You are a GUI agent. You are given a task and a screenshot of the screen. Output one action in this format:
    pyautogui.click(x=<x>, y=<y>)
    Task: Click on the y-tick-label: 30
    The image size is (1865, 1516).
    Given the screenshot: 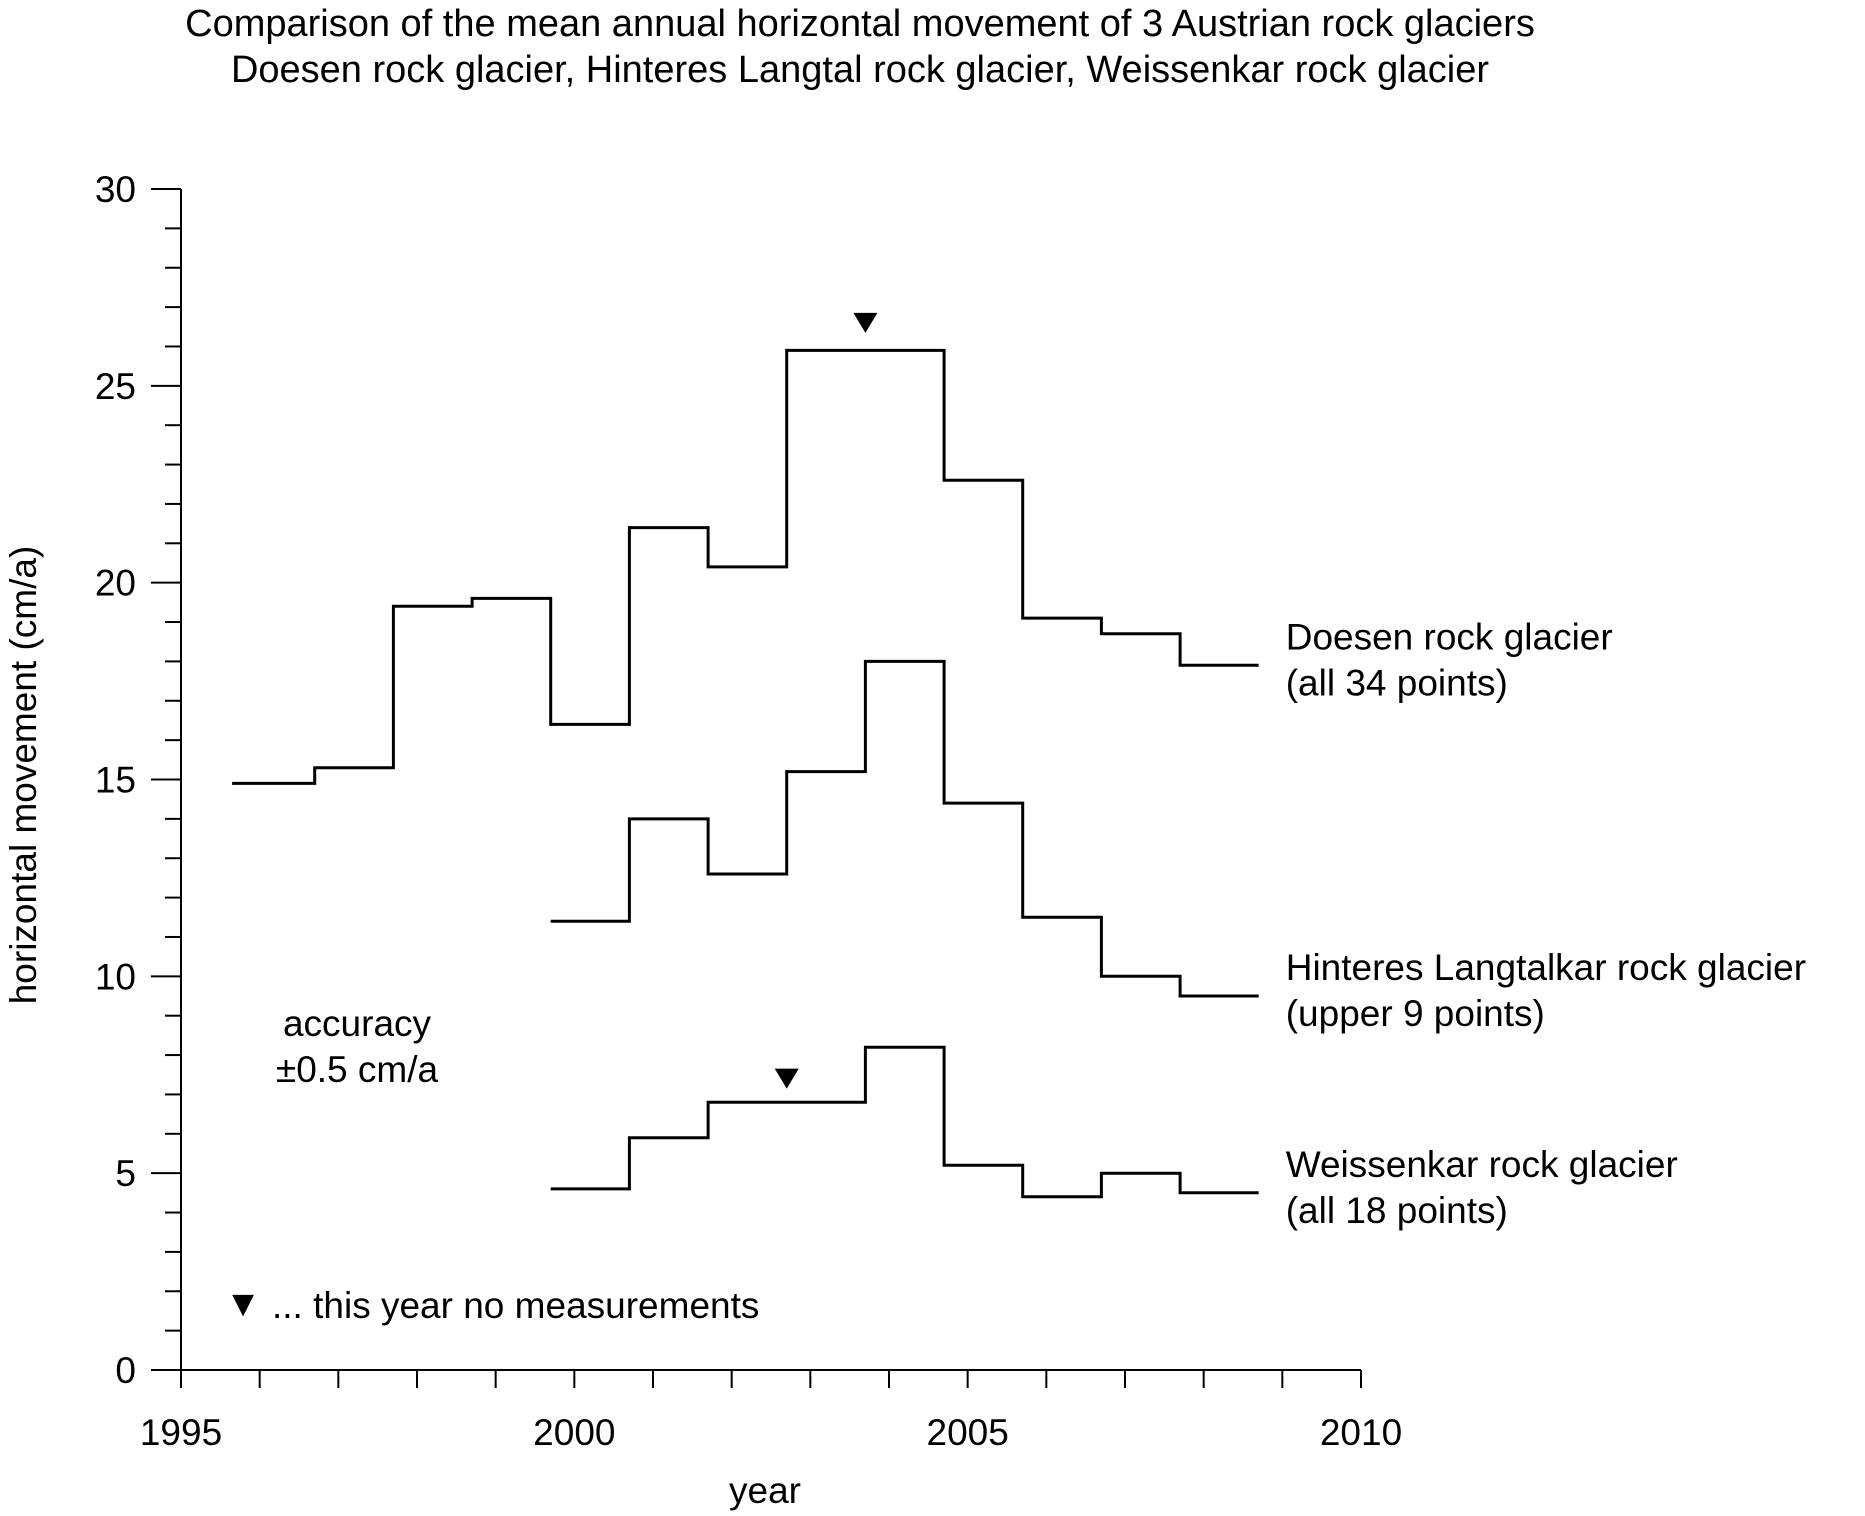 What is the action you would take?
    pyautogui.click(x=115, y=189)
    